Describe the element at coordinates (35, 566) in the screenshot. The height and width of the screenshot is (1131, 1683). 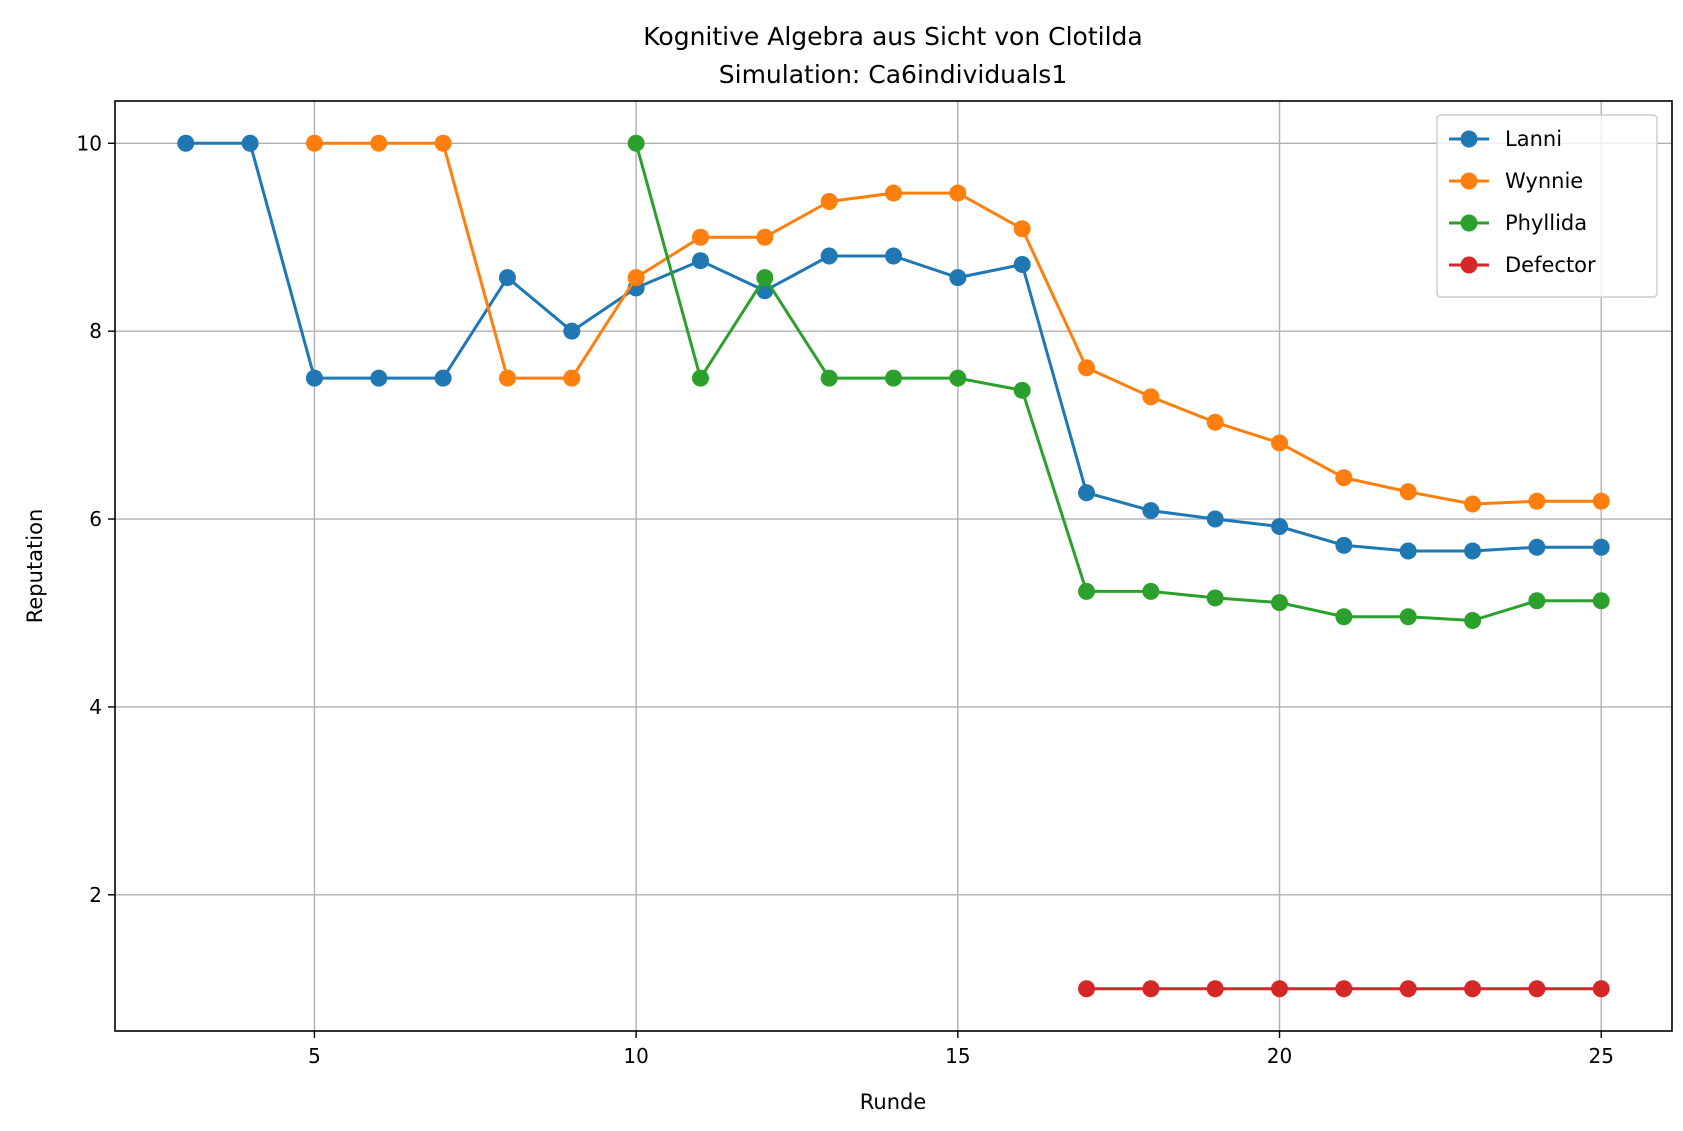
I see `y-axis-label: Reputation` at that location.